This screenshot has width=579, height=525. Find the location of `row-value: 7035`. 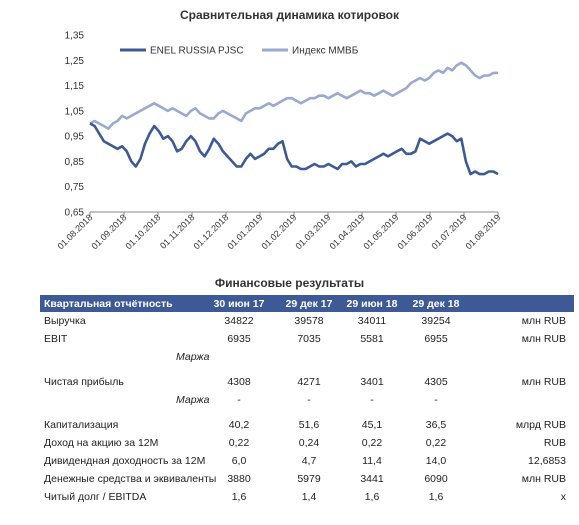

row-value: 7035 is located at coordinates (309, 339).